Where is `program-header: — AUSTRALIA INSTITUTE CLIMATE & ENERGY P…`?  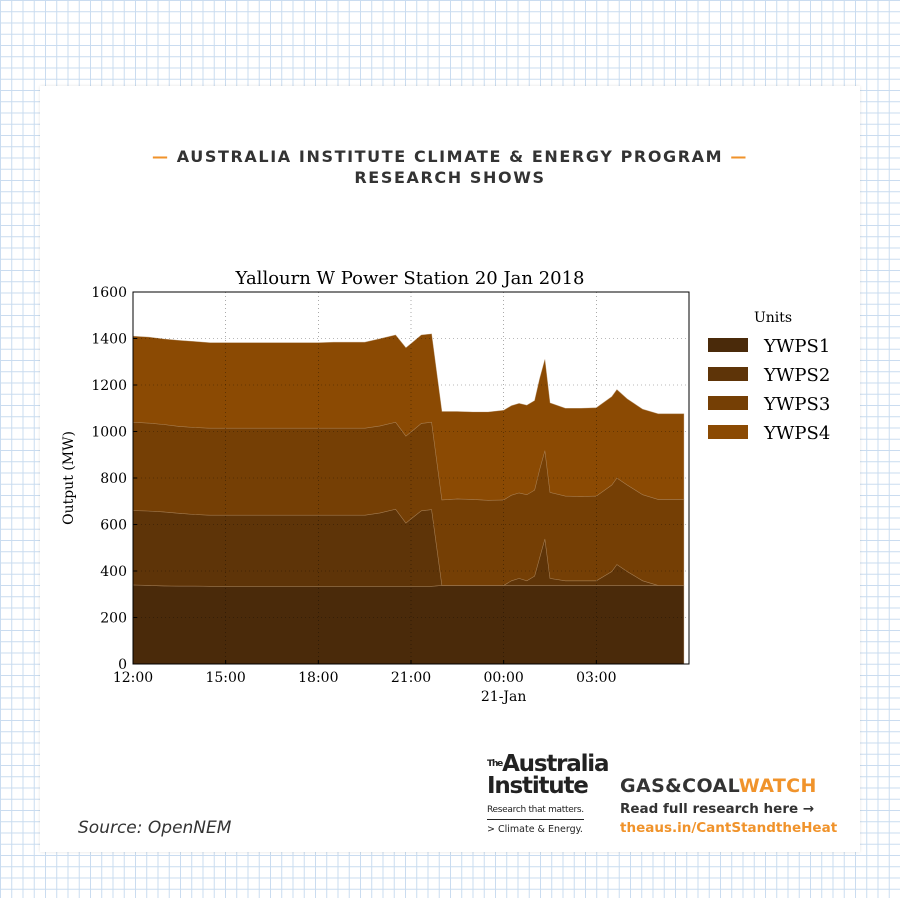 program-header: — AUSTRALIA INSTITUTE CLIMATE & ENERGY P… is located at coordinates (450, 167).